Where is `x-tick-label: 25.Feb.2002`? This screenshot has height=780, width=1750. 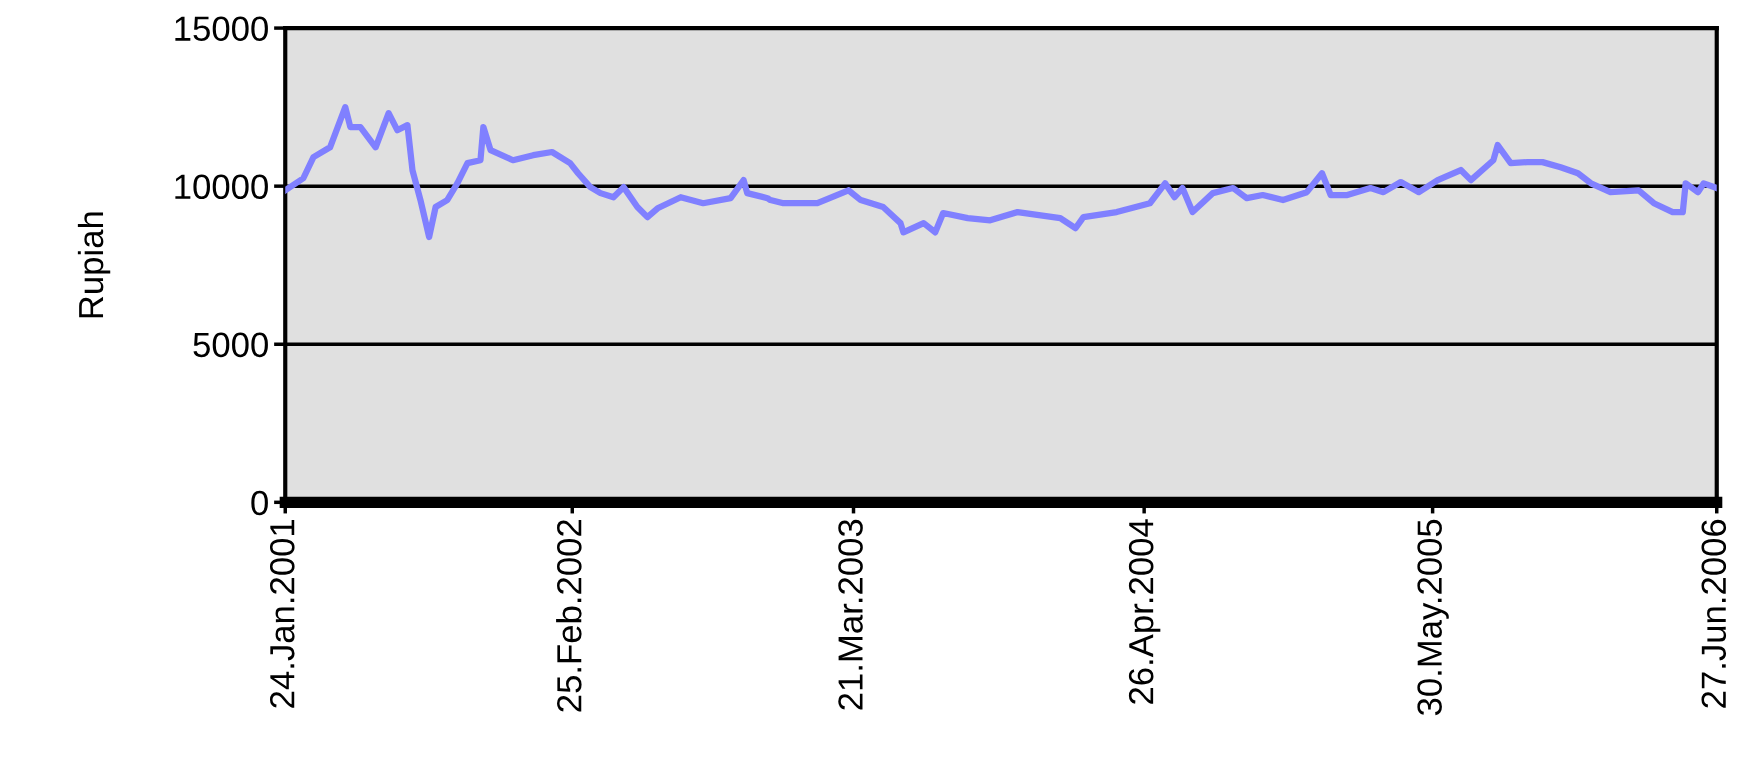 x-tick-label: 25.Feb.2002 is located at coordinates (569, 616).